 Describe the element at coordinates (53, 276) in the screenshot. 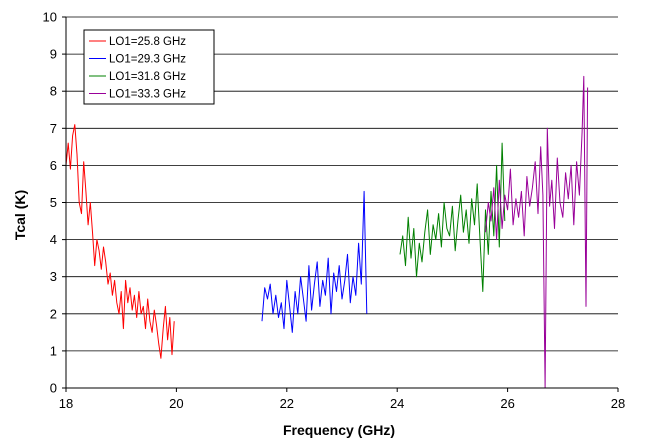

I see `y-tick-label: 3` at that location.